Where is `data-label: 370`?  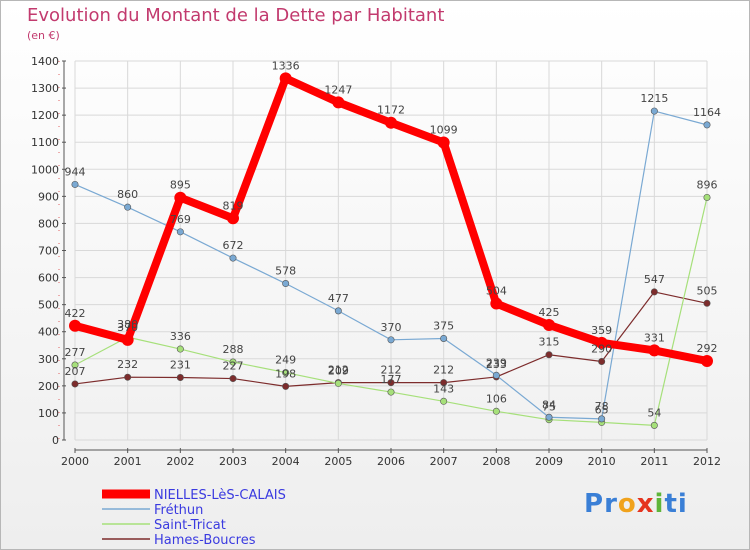 data-label: 370 is located at coordinates (127, 327).